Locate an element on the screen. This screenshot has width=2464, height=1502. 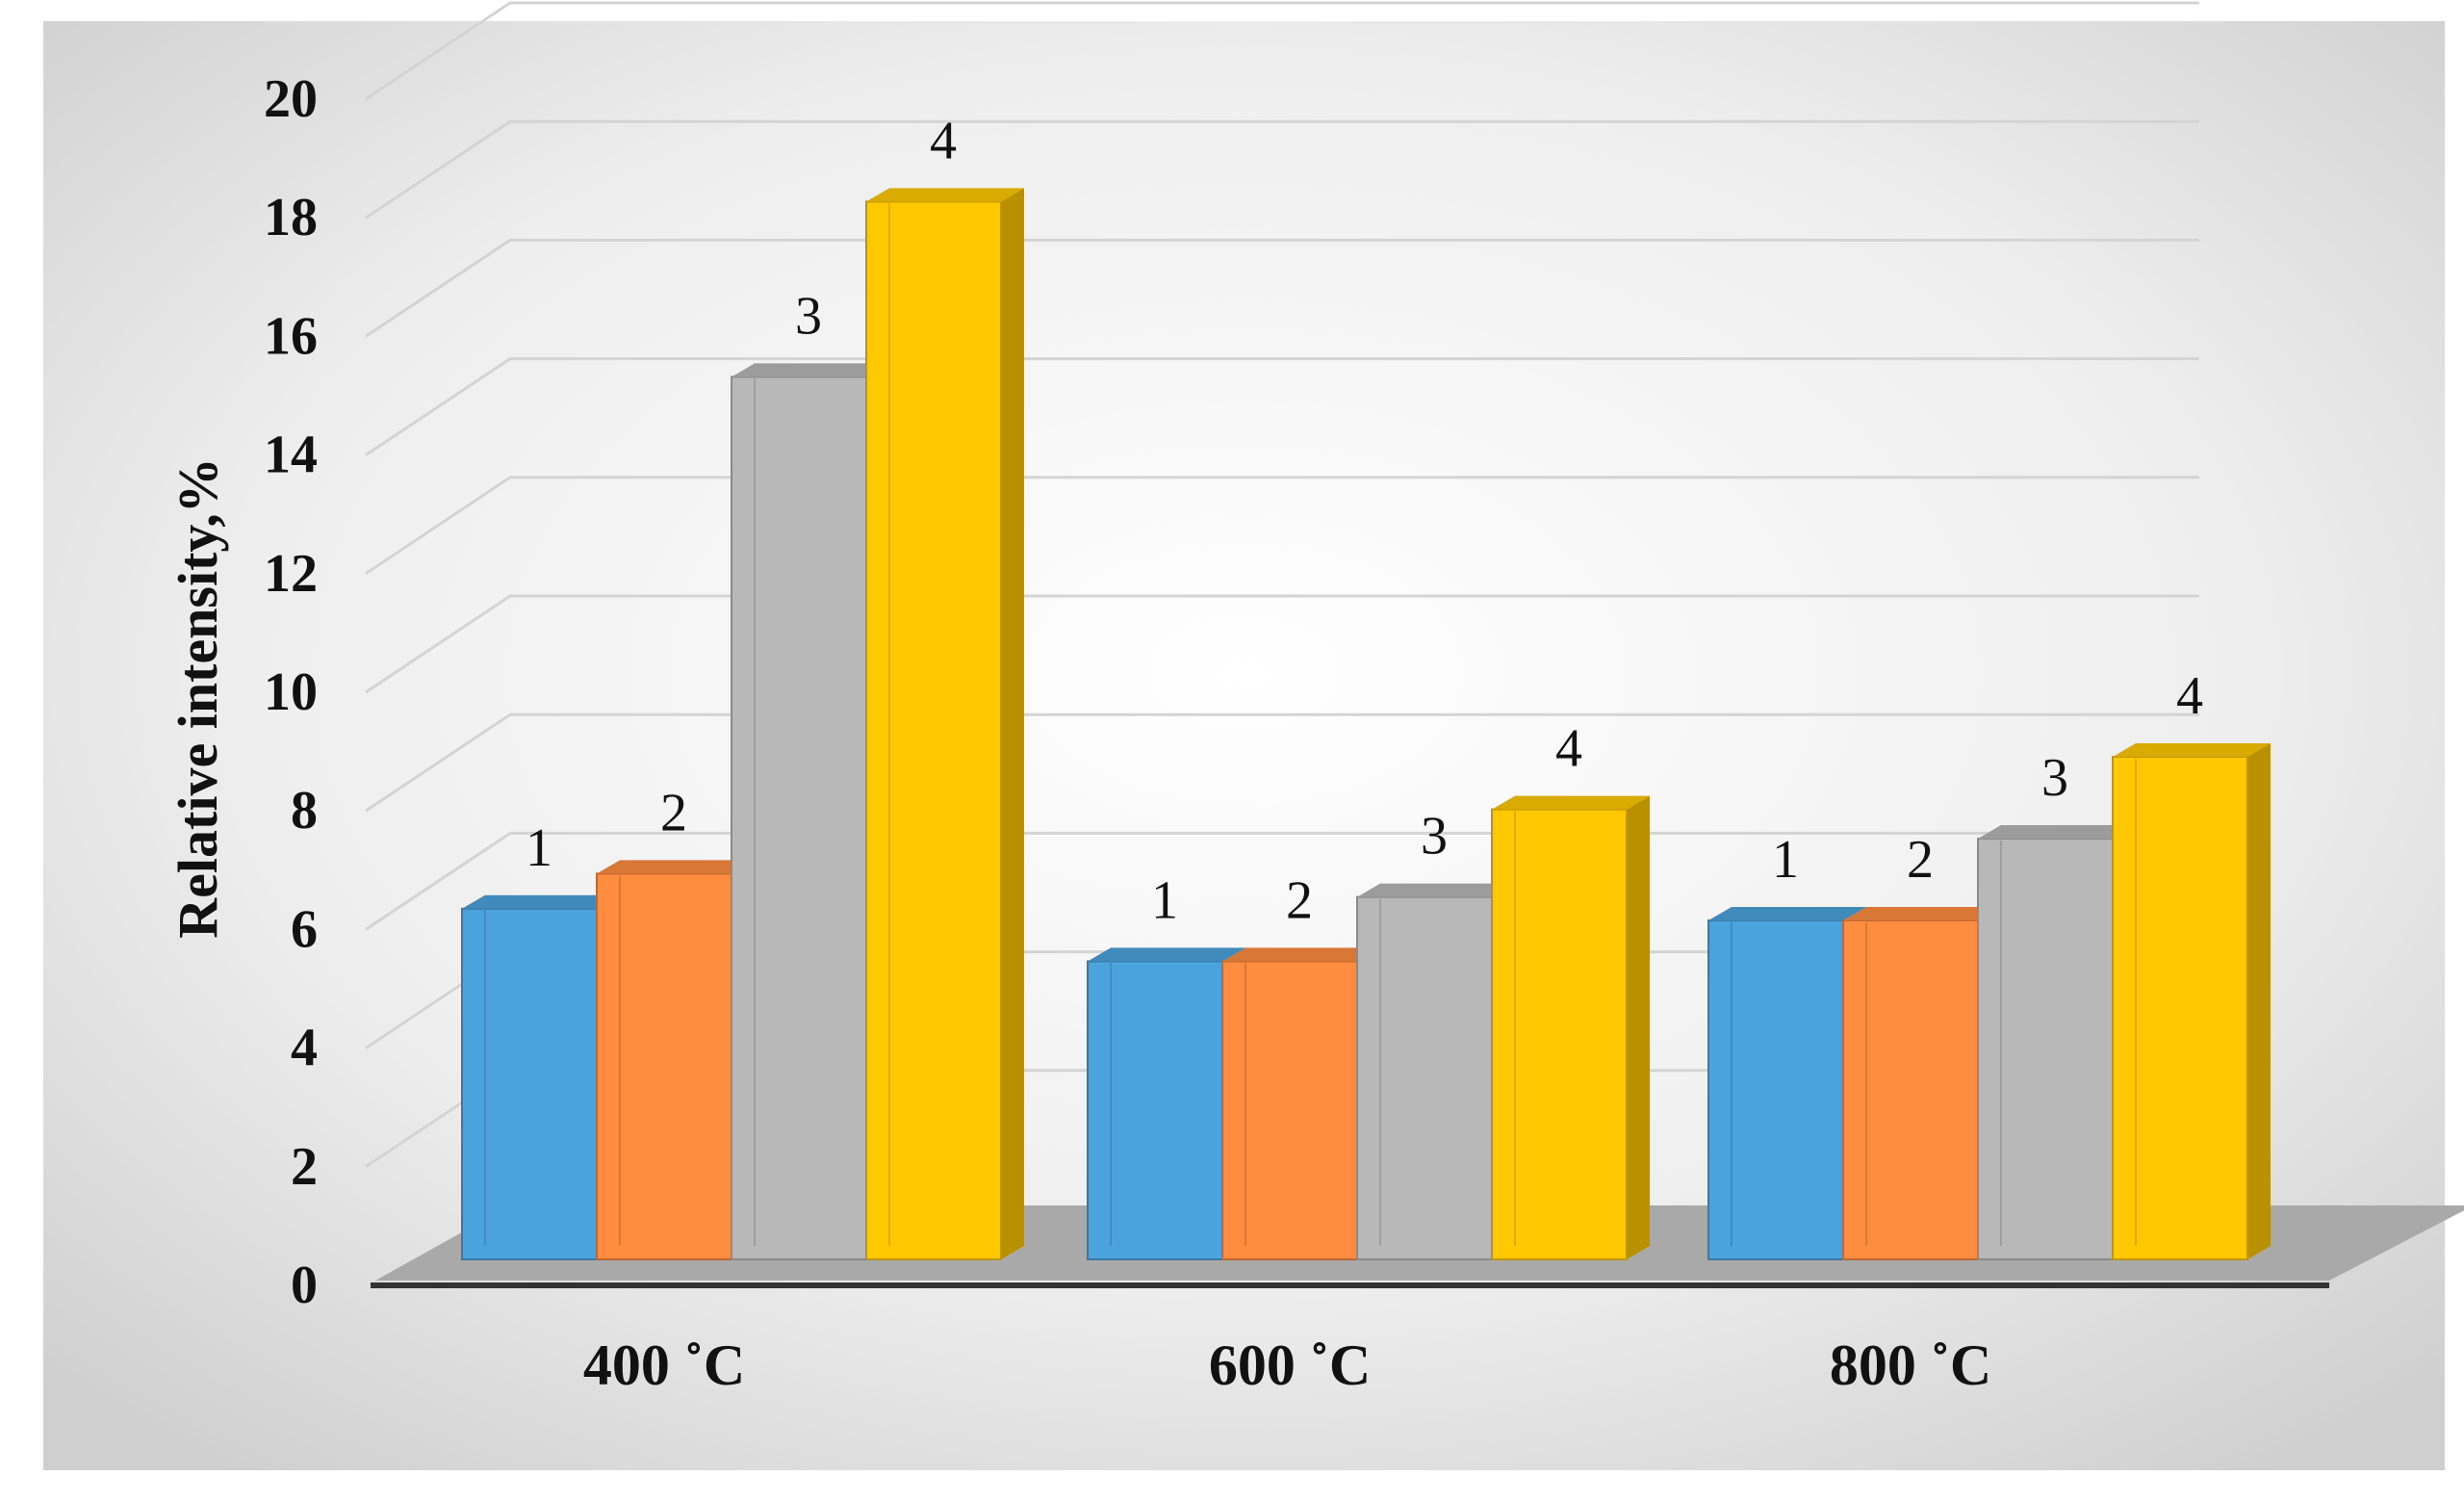
y-axis-label: Relative intensity,% is located at coordinates (198, 698).